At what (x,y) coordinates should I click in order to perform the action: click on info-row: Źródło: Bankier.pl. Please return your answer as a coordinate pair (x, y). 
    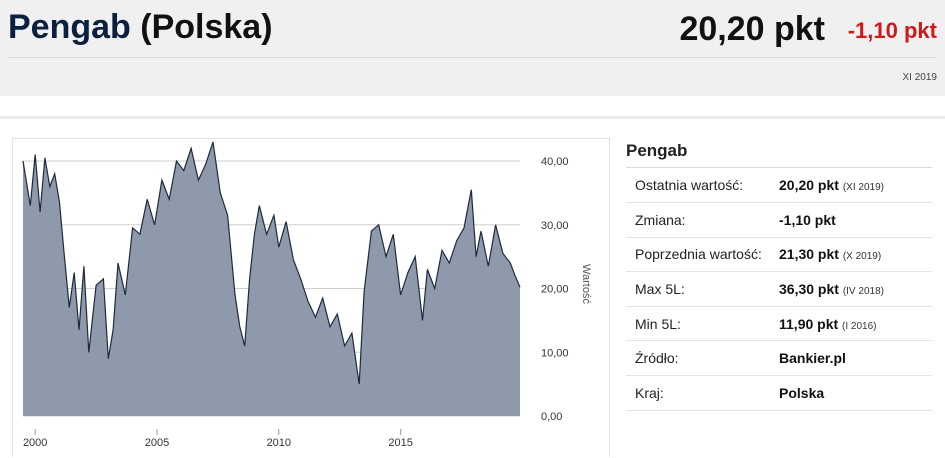
    Looking at the image, I should click on (779, 358).